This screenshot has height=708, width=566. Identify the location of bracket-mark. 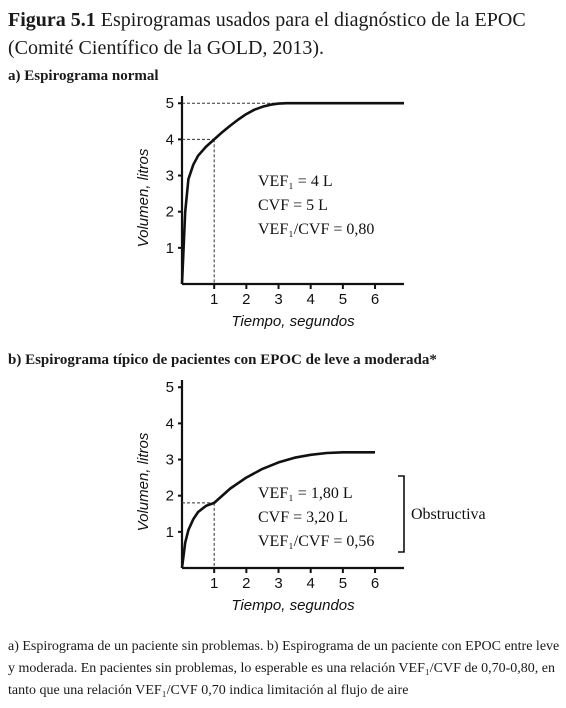
(401, 514).